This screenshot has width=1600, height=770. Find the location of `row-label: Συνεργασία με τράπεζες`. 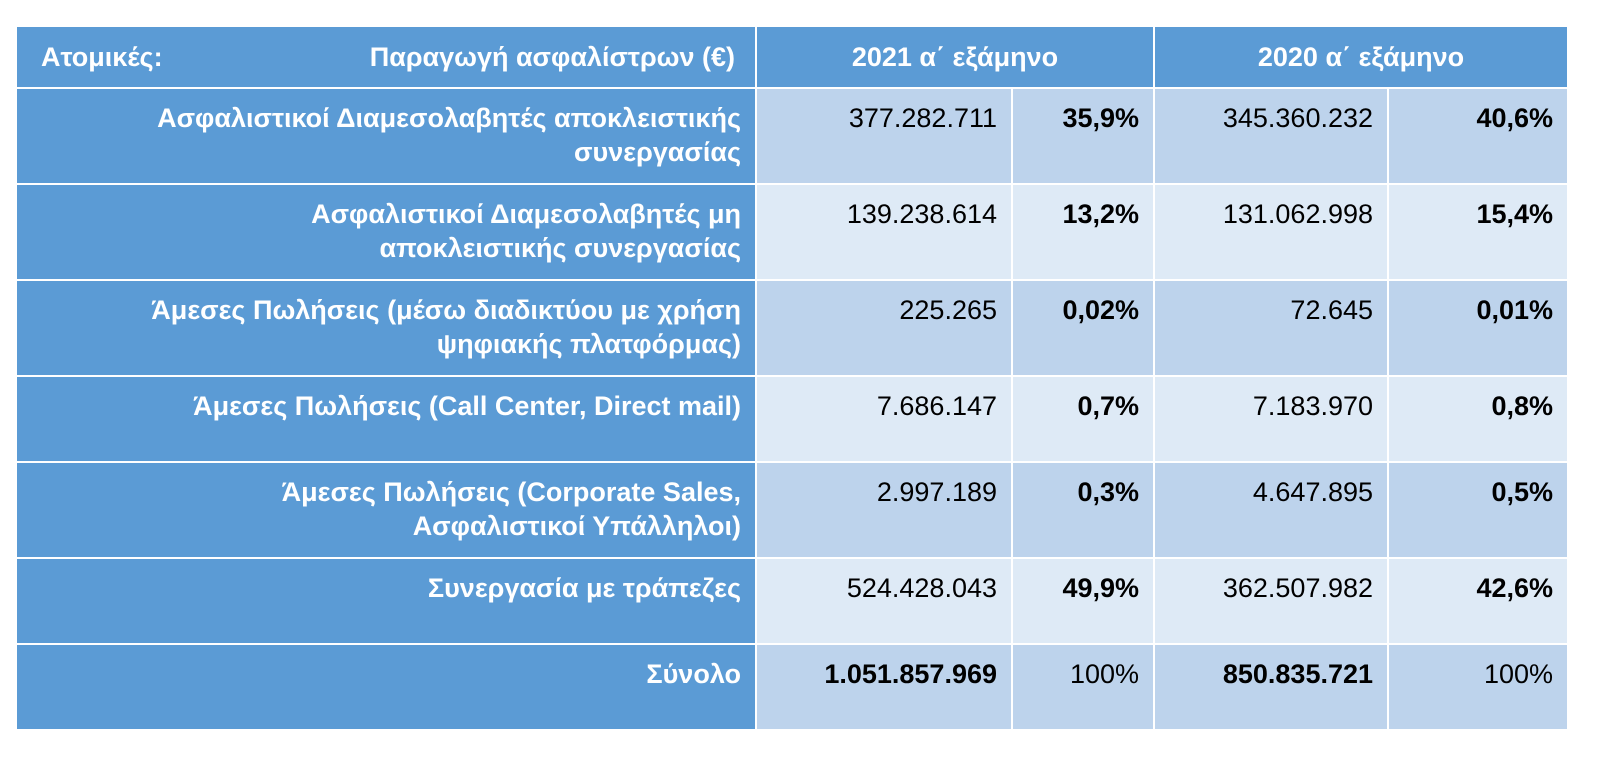

row-label: Συνεργασία με τράπεζες is located at coordinates (386, 601).